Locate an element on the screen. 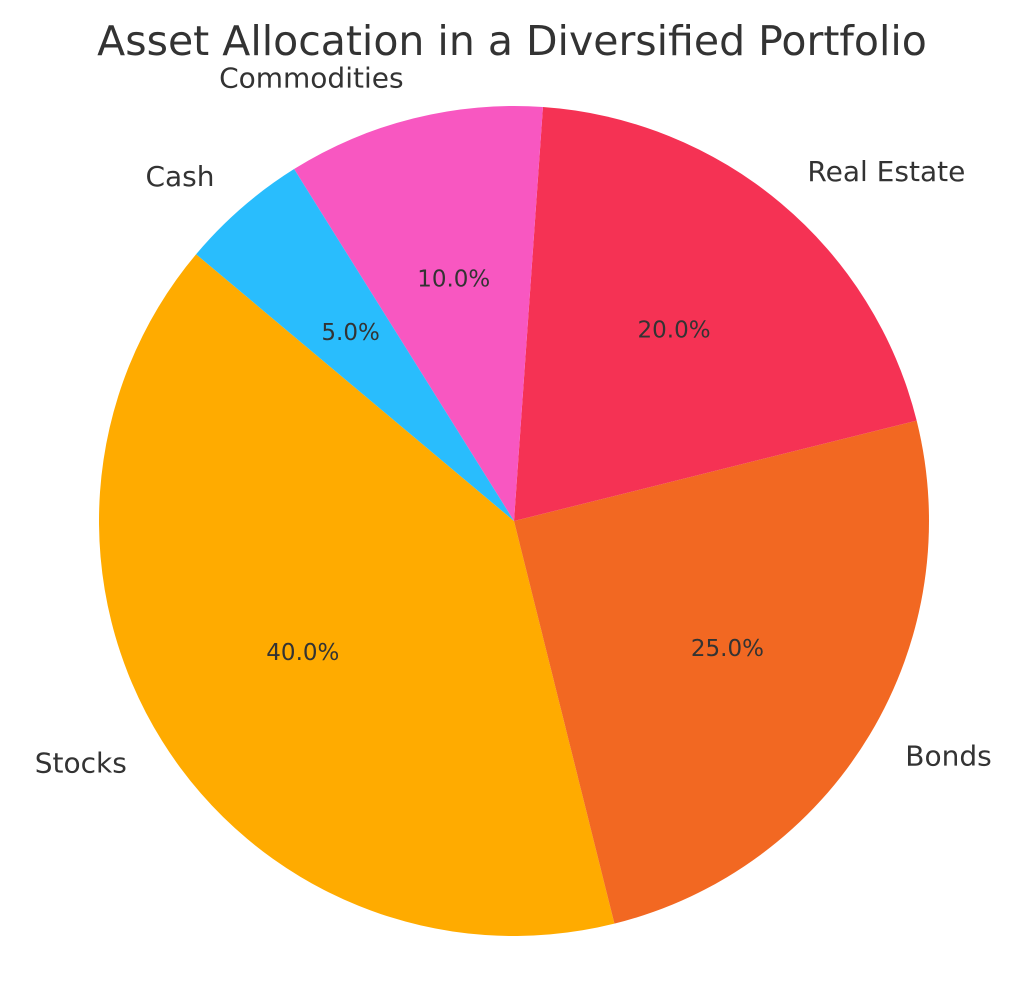 The height and width of the screenshot is (994, 1024). percent-label-bonds: 25.0% is located at coordinates (727, 649).